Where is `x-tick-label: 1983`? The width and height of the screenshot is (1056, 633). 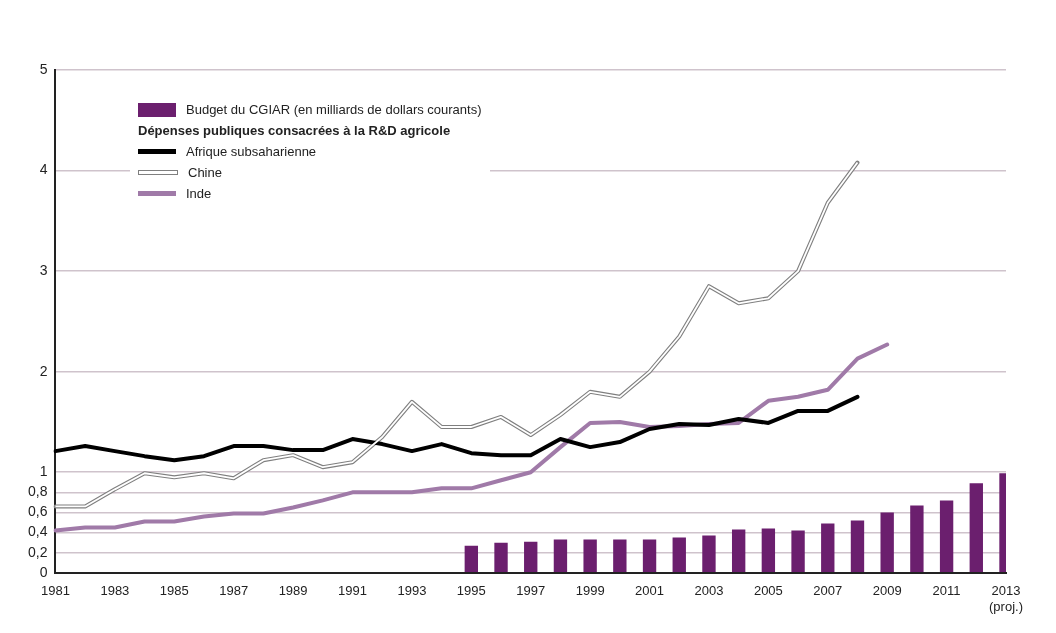
x-tick-label: 1983 is located at coordinates (115, 591).